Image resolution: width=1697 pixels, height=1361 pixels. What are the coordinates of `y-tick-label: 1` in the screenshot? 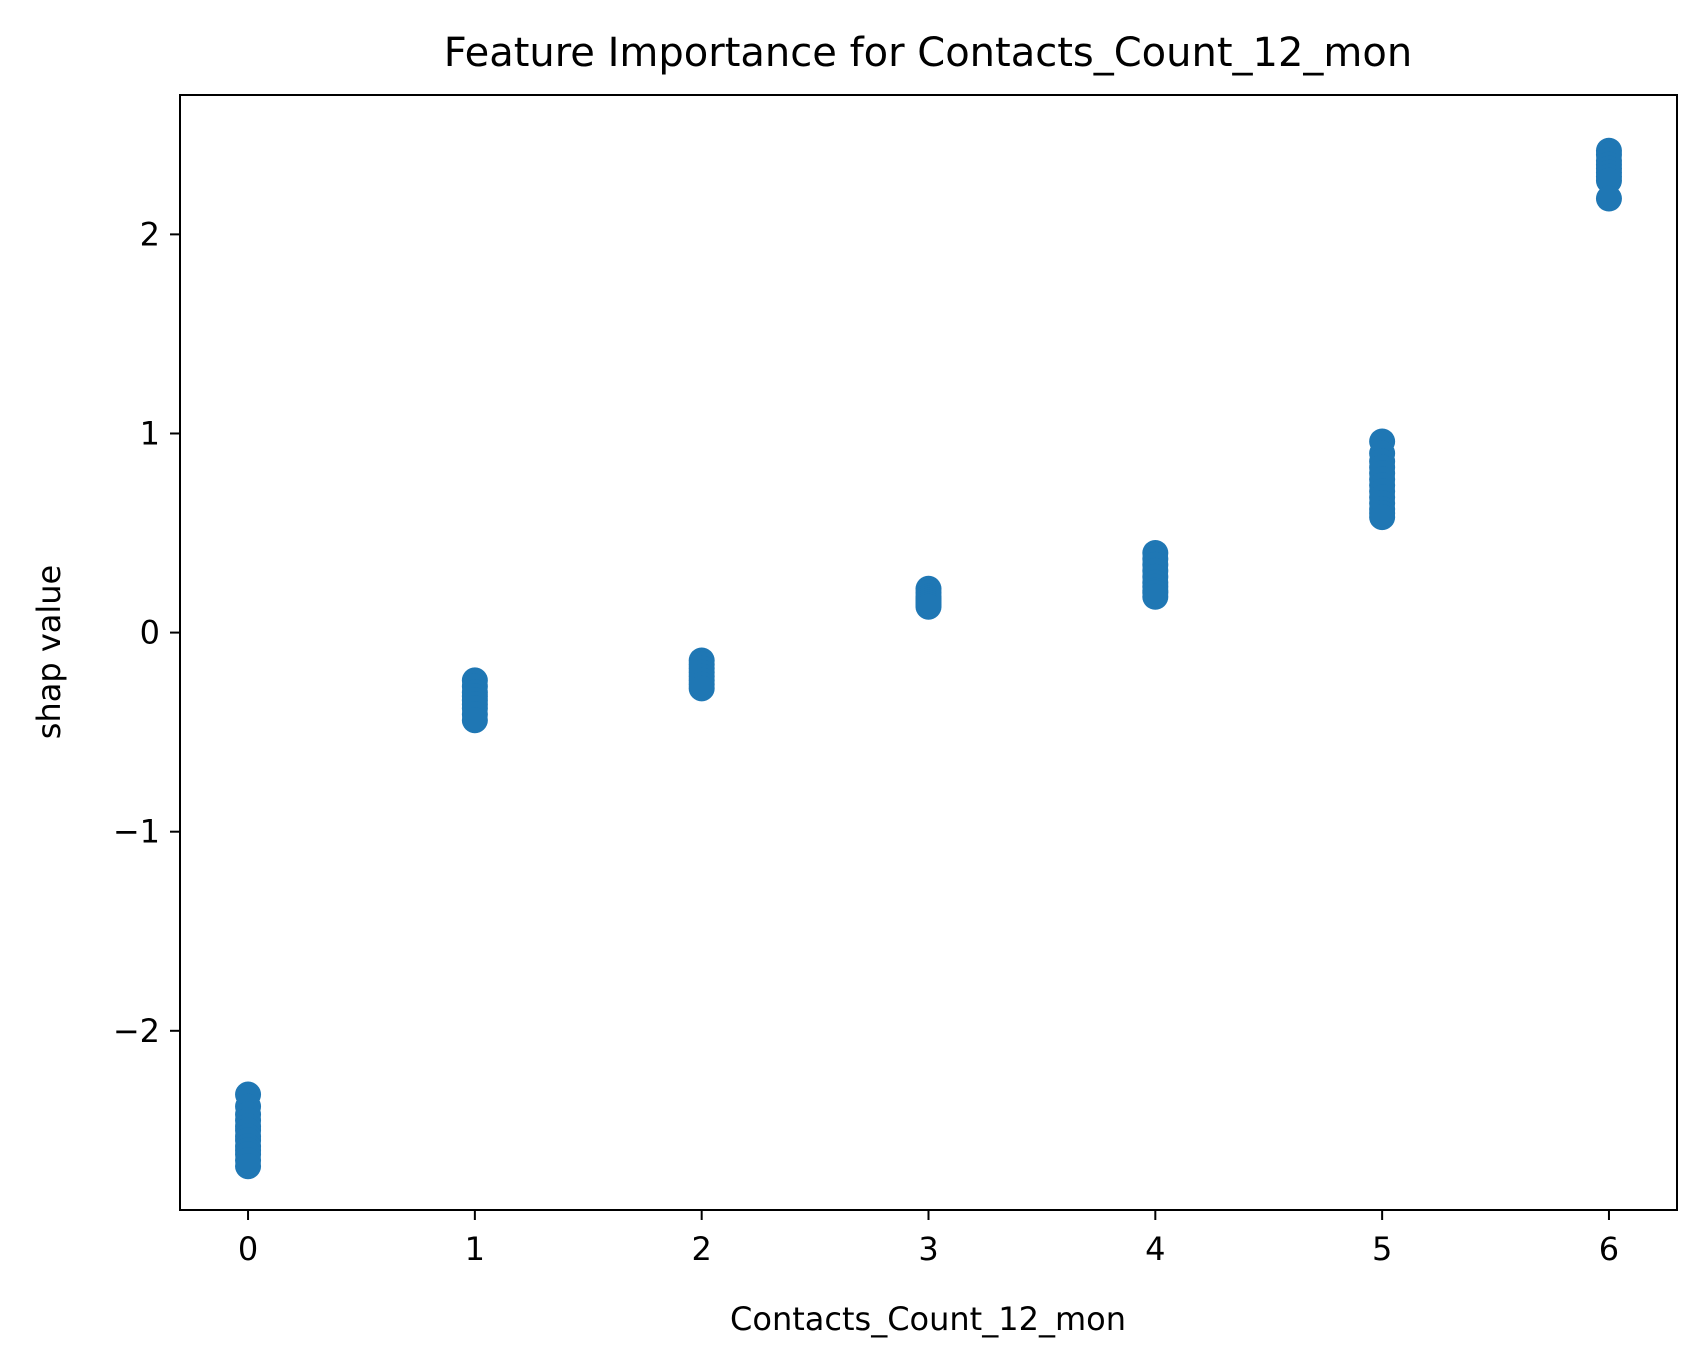 It's located at (150, 433).